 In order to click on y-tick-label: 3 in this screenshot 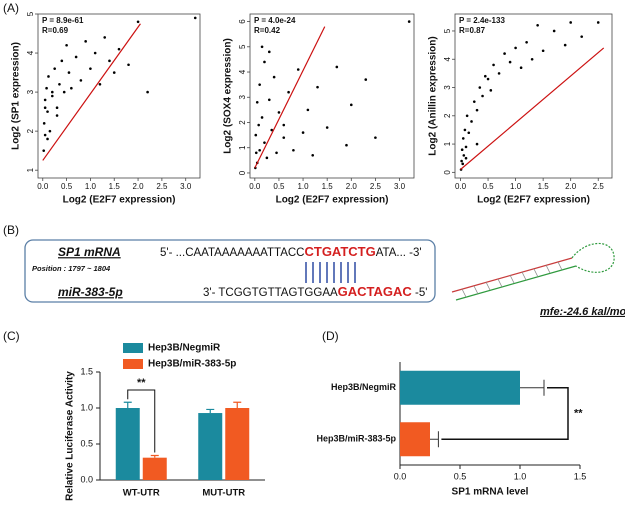, I will do `click(447, 87)`.